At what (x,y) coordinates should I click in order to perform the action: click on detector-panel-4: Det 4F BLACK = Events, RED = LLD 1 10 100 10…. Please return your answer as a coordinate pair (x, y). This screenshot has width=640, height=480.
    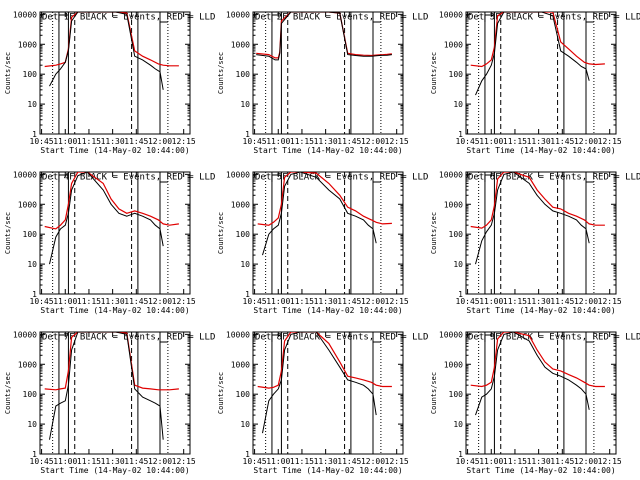
    Looking at the image, I should click on (109, 242).